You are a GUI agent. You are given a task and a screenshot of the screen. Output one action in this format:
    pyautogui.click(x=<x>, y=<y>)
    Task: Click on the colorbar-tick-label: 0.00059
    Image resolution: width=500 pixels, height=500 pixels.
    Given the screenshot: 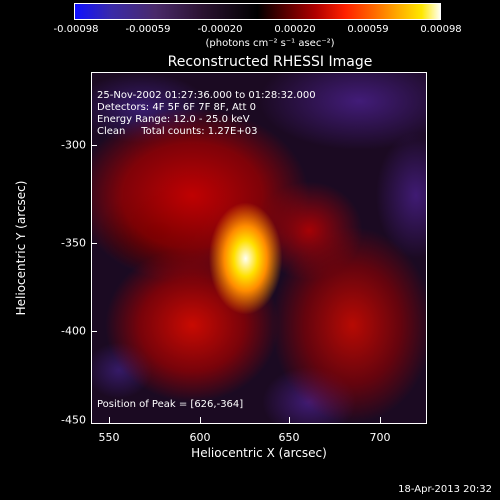 What is the action you would take?
    pyautogui.click(x=368, y=29)
    